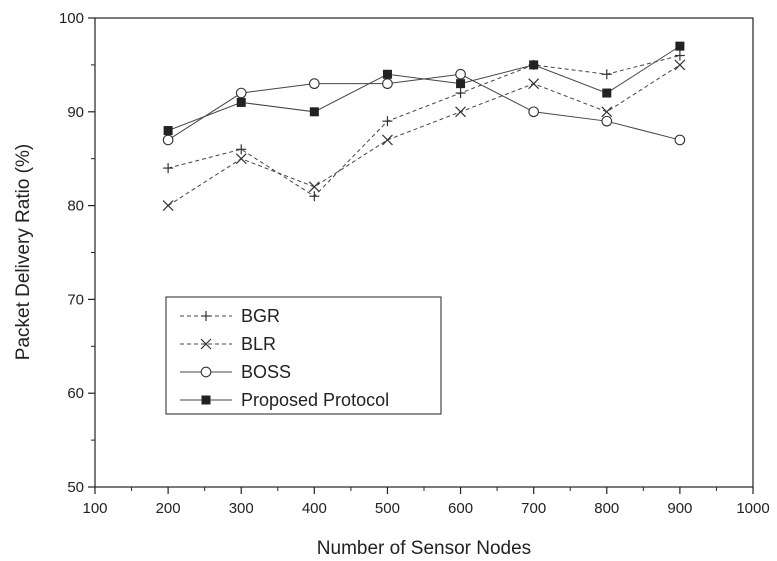  What do you see at coordinates (424, 548) in the screenshot?
I see `x-axis-title: Number of Sensor Nodes` at bounding box center [424, 548].